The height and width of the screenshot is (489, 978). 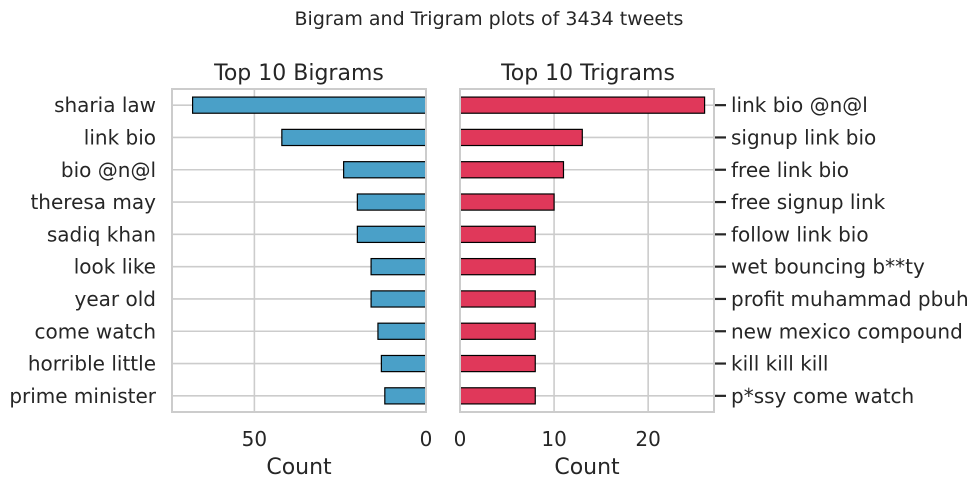 I want to click on category-label: link bio @n@l, so click(x=799, y=105).